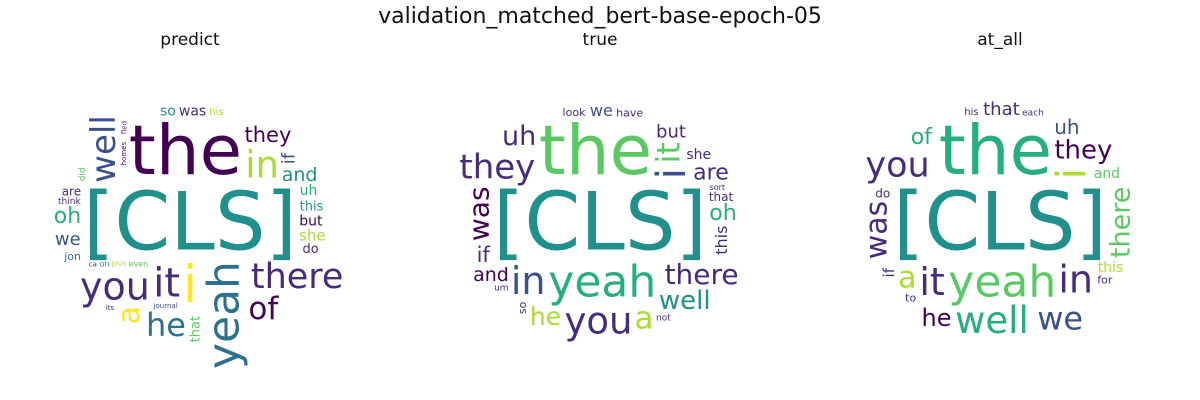  Describe the element at coordinates (69, 202) in the screenshot. I see `cloud-word: think` at that location.